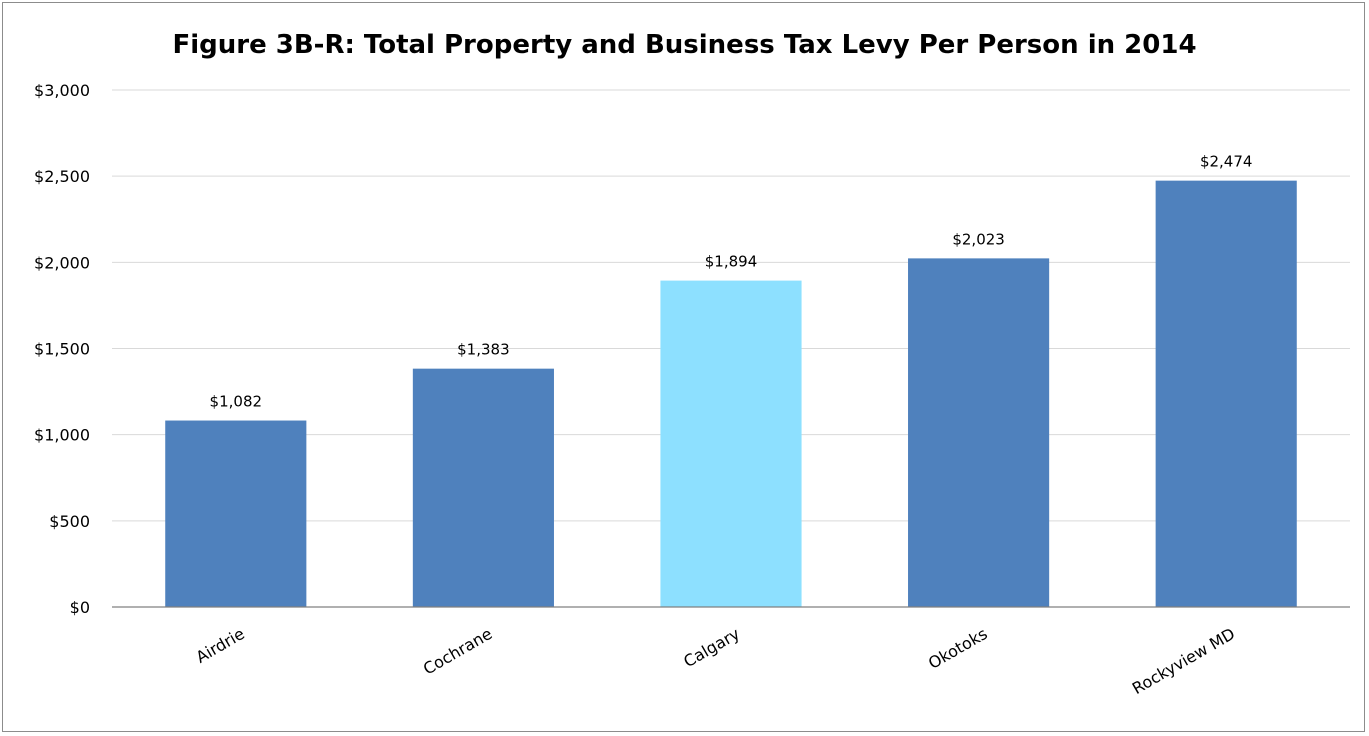 The width and height of the screenshot is (1369, 736). What do you see at coordinates (236, 402) in the screenshot?
I see `data-label: $1,082` at bounding box center [236, 402].